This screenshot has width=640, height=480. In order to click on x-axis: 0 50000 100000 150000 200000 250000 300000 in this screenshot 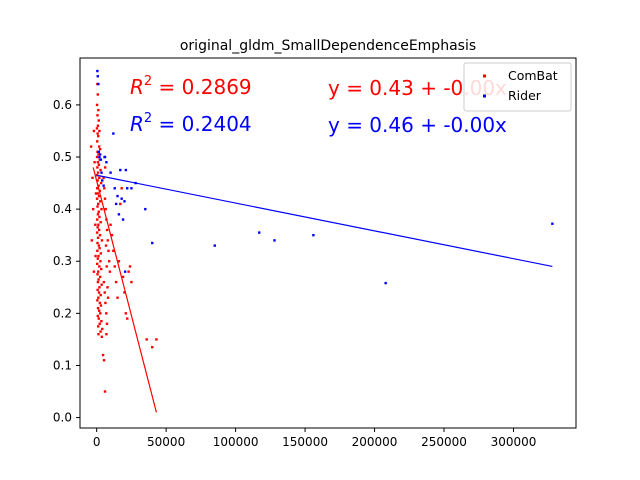, I will do `click(315, 438)`.